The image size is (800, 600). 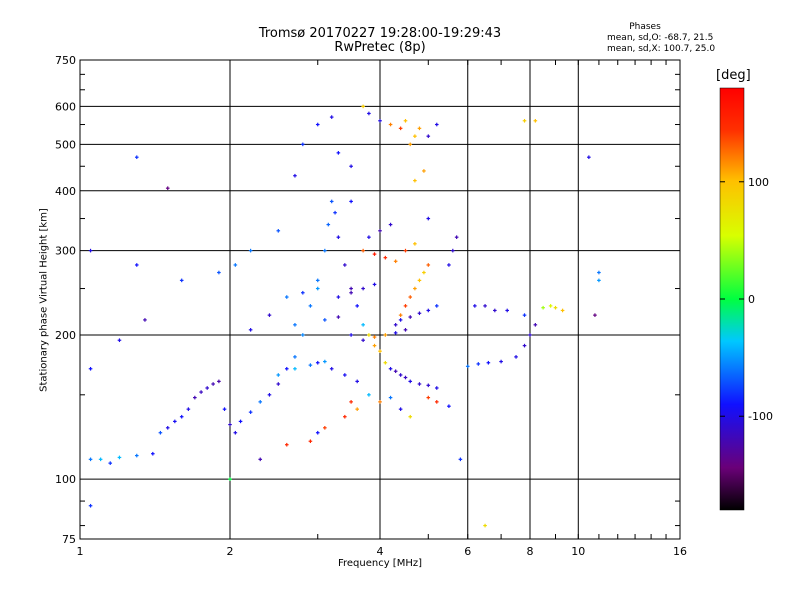 What do you see at coordinates (680, 551) in the screenshot?
I see `x-tick-label: 16` at bounding box center [680, 551].